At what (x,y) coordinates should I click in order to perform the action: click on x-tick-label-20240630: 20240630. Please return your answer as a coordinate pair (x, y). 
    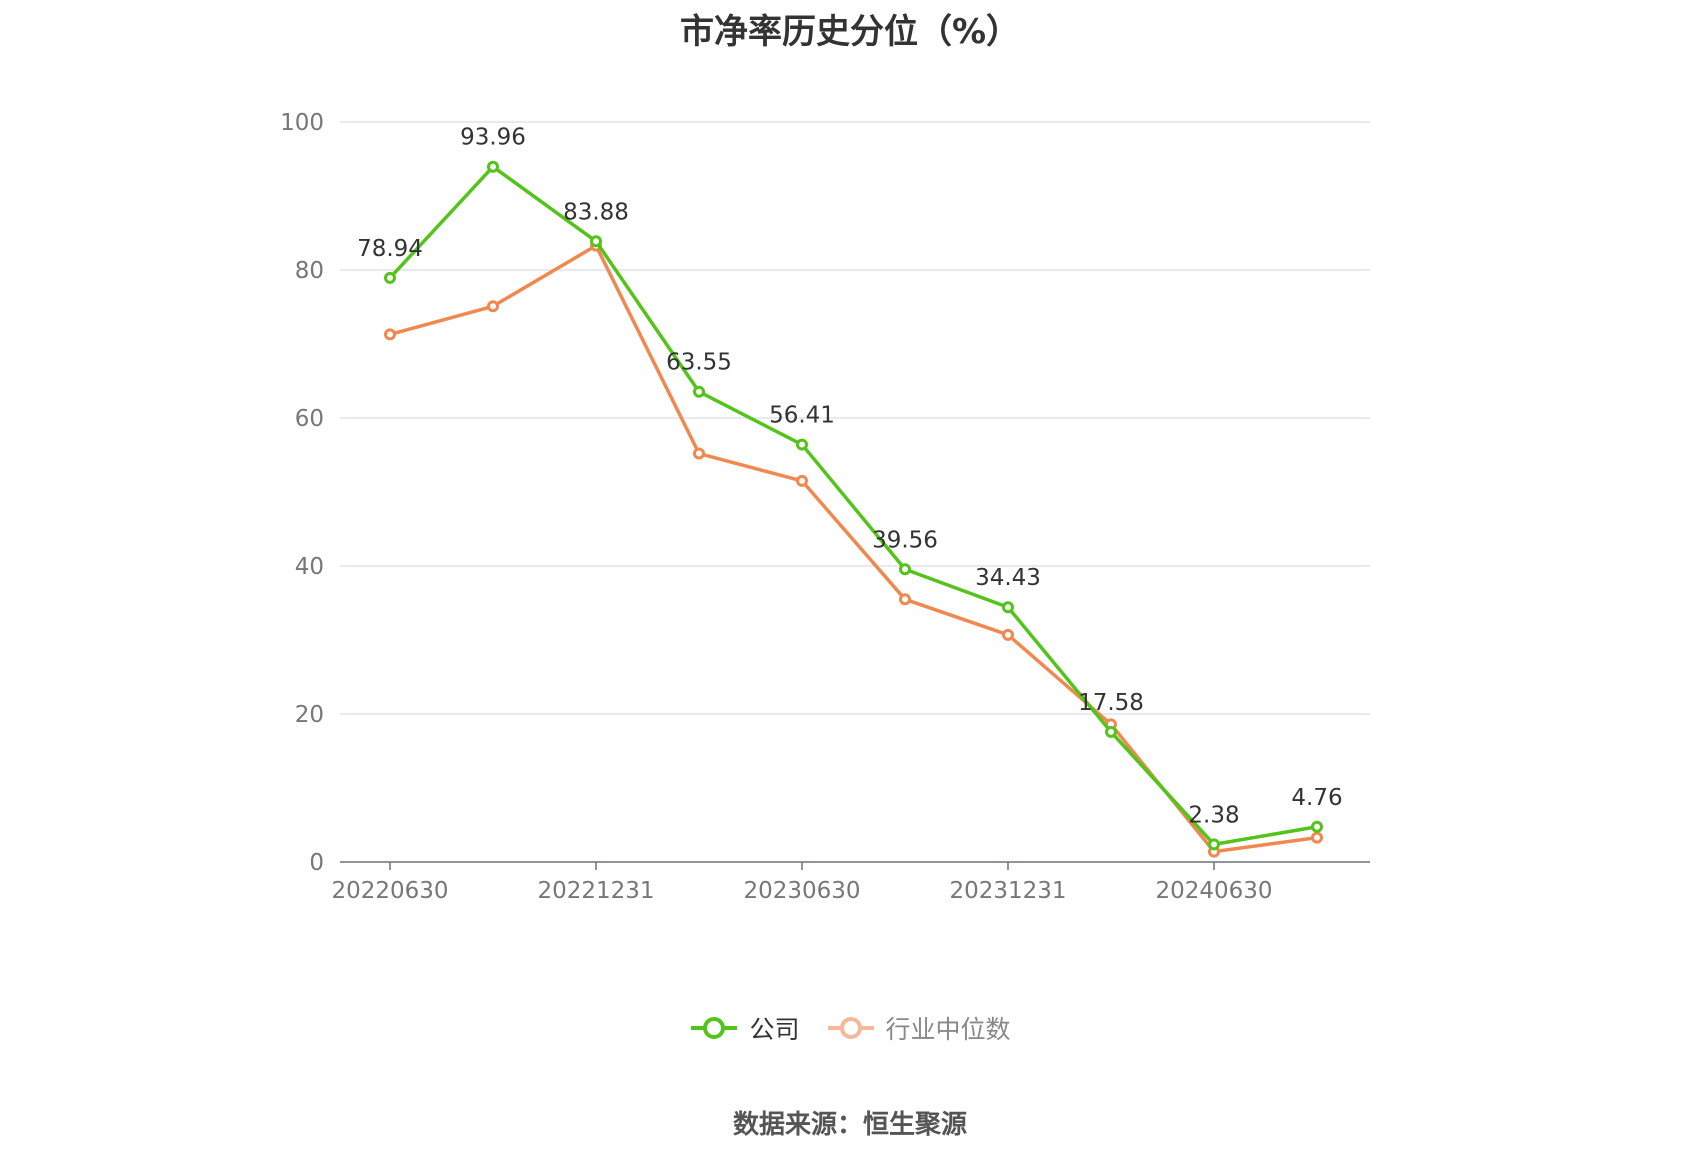
    Looking at the image, I should click on (1213, 891).